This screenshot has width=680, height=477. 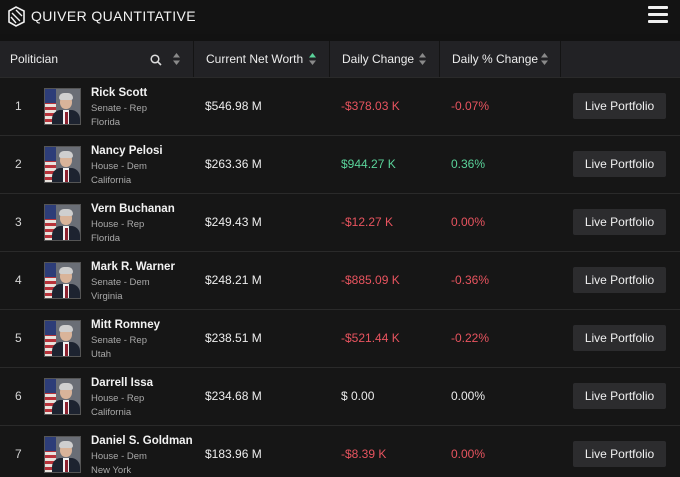 I want to click on politician-name: Rick Scott, so click(x=119, y=93).